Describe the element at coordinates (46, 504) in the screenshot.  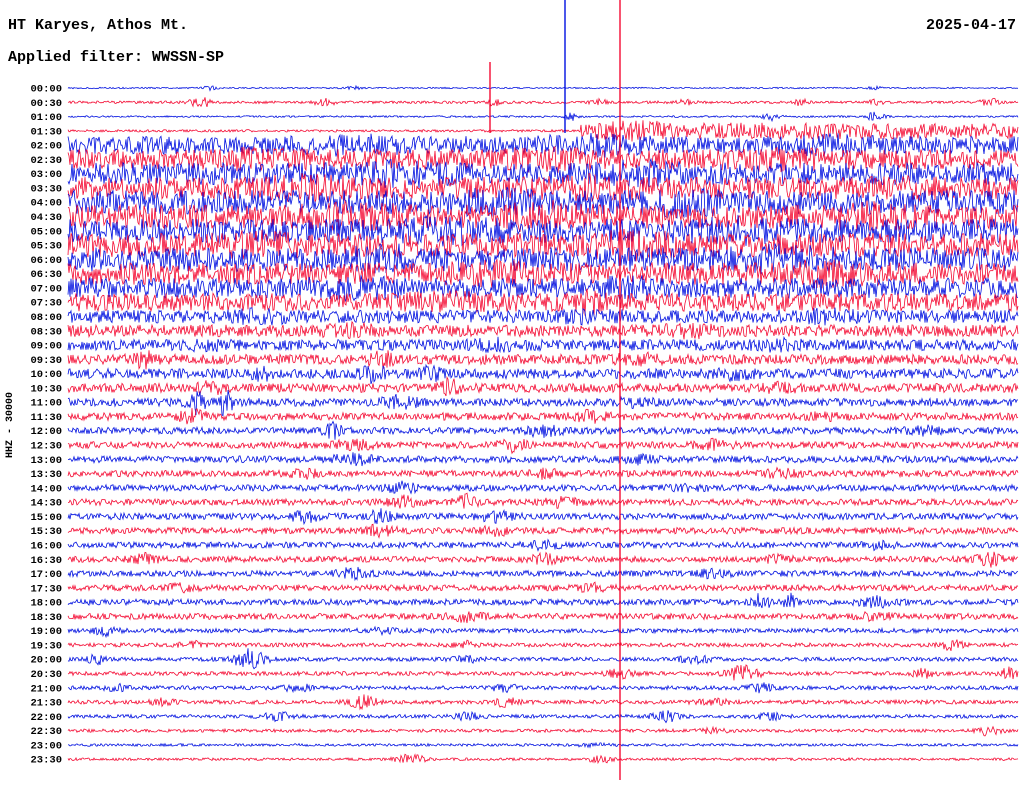
I see `time-label: 14:30` at that location.